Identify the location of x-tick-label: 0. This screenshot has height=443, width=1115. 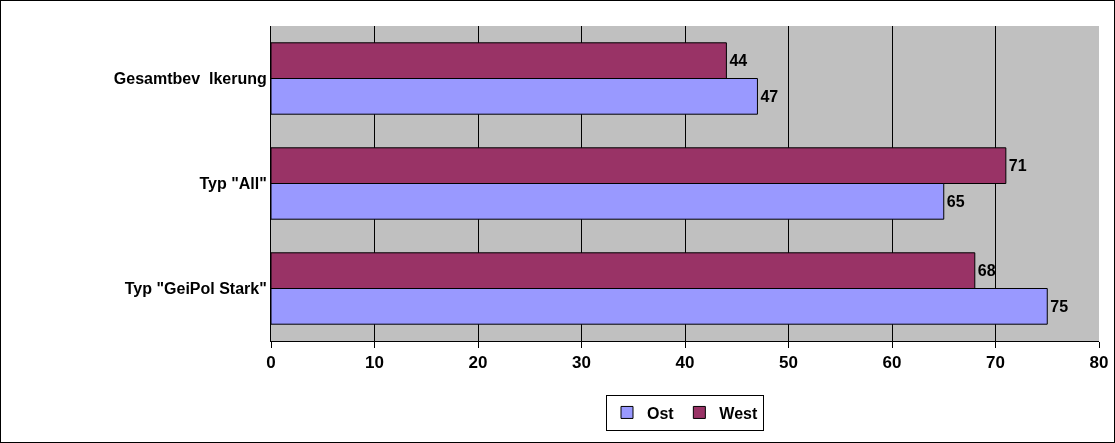
(271, 363).